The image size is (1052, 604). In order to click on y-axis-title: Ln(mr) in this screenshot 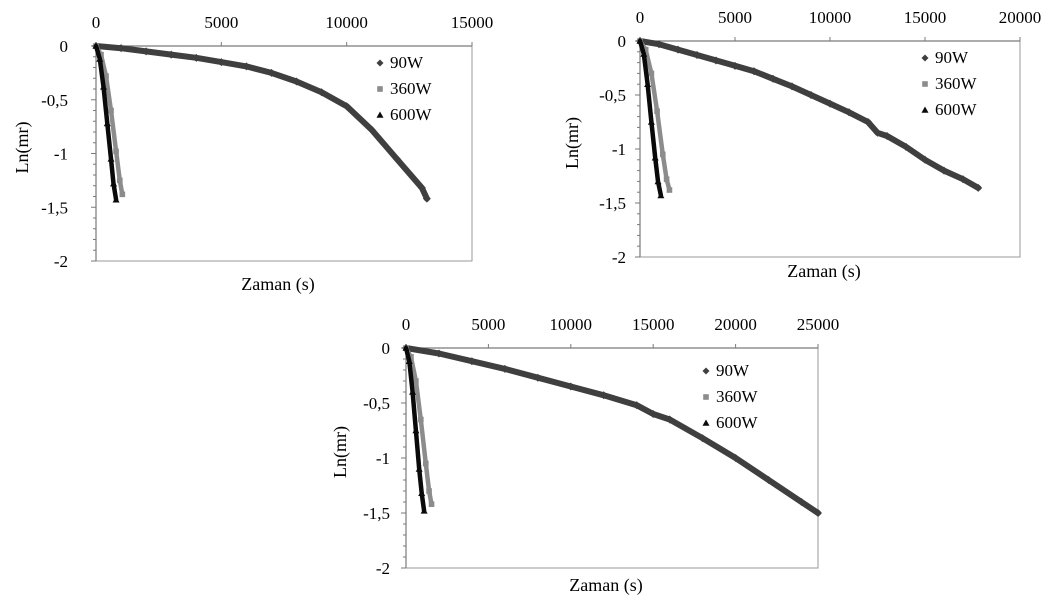, I will do `click(340, 452)`.